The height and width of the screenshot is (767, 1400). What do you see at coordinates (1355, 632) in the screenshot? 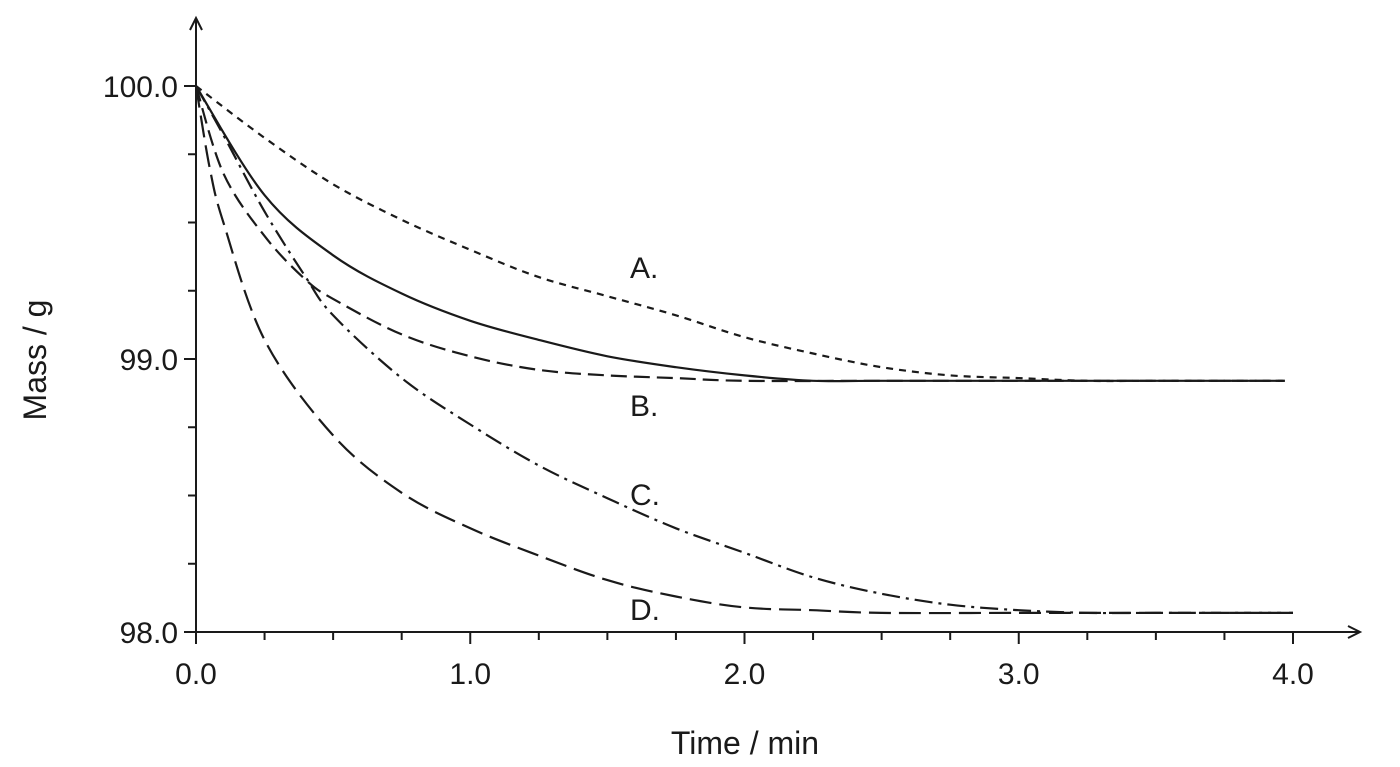
I see `x-axis-arrowhead` at bounding box center [1355, 632].